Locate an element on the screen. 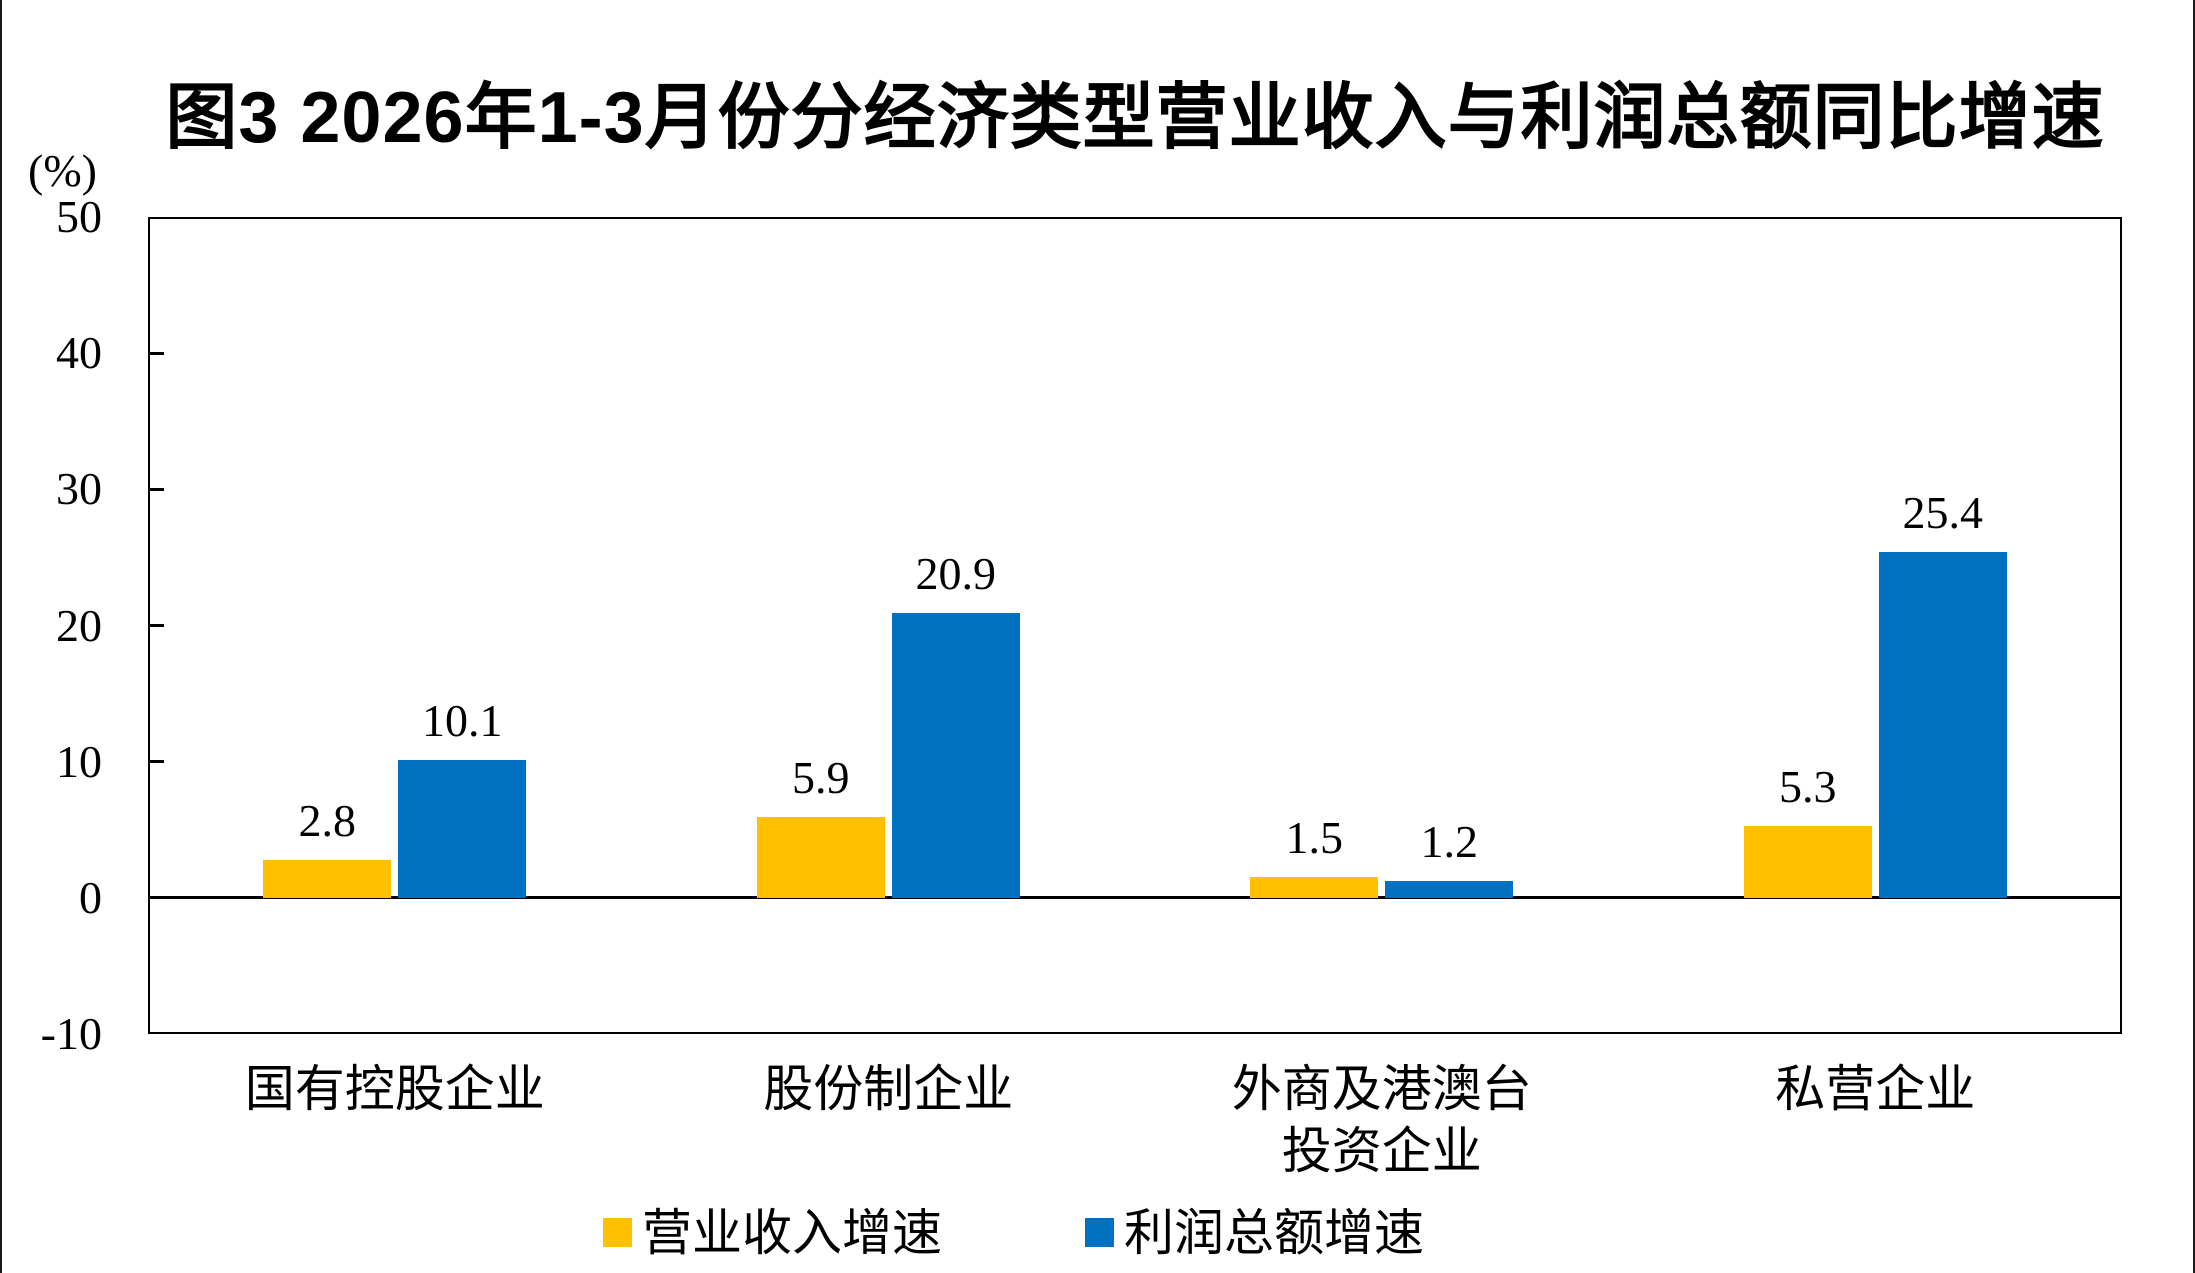  y-axis-tick-label: 40 is located at coordinates (79, 353).